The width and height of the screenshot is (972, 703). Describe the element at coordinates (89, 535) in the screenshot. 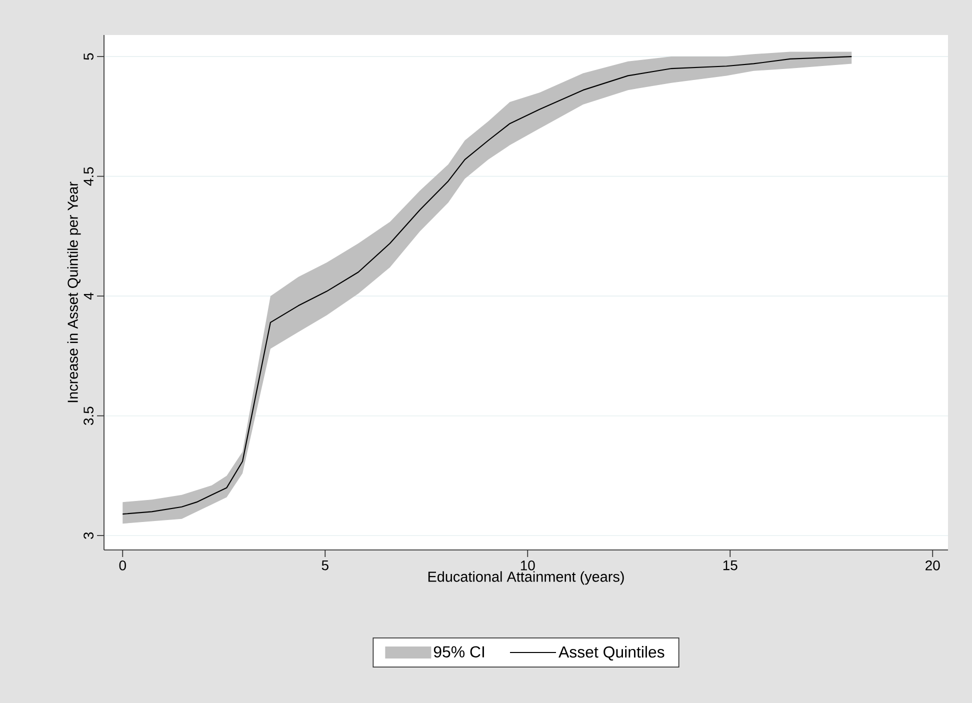

I see `y-tick-label: 3` at that location.